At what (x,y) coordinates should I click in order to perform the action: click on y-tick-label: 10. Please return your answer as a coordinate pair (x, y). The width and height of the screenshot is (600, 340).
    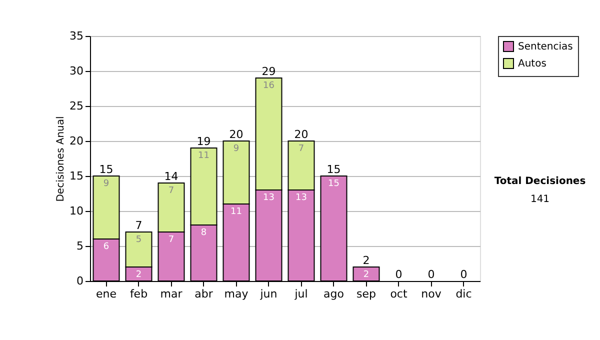
    Looking at the image, I should click on (77, 211).